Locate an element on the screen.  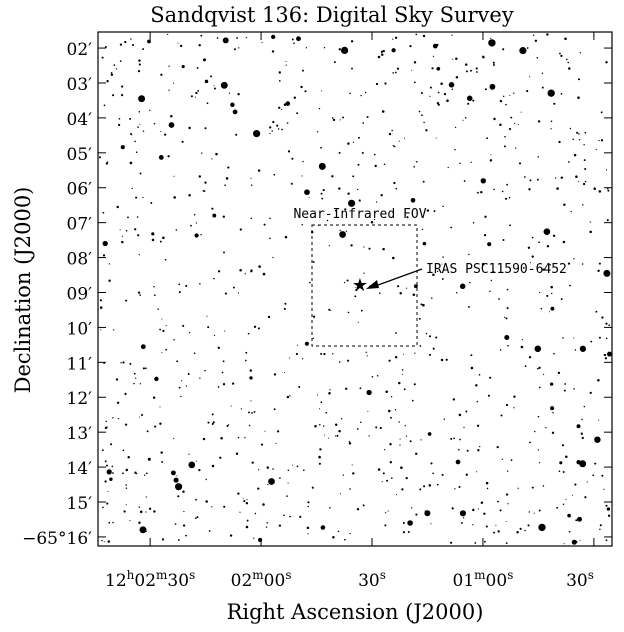
y-tick-label: 12′ is located at coordinates (80, 399).